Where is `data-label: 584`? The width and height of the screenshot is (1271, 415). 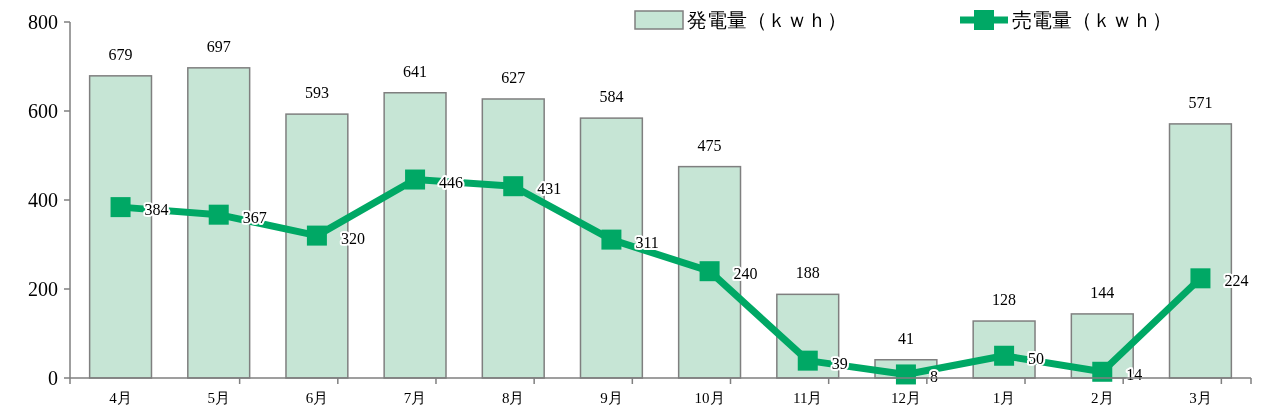 data-label: 584 is located at coordinates (611, 97).